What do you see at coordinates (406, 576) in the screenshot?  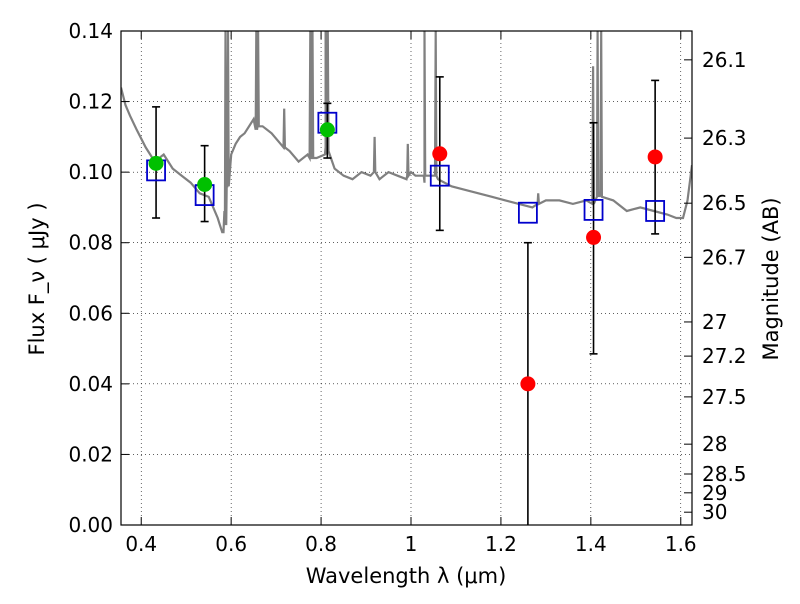 I see `x-axis-label: Wavelength λ (μm)` at bounding box center [406, 576].